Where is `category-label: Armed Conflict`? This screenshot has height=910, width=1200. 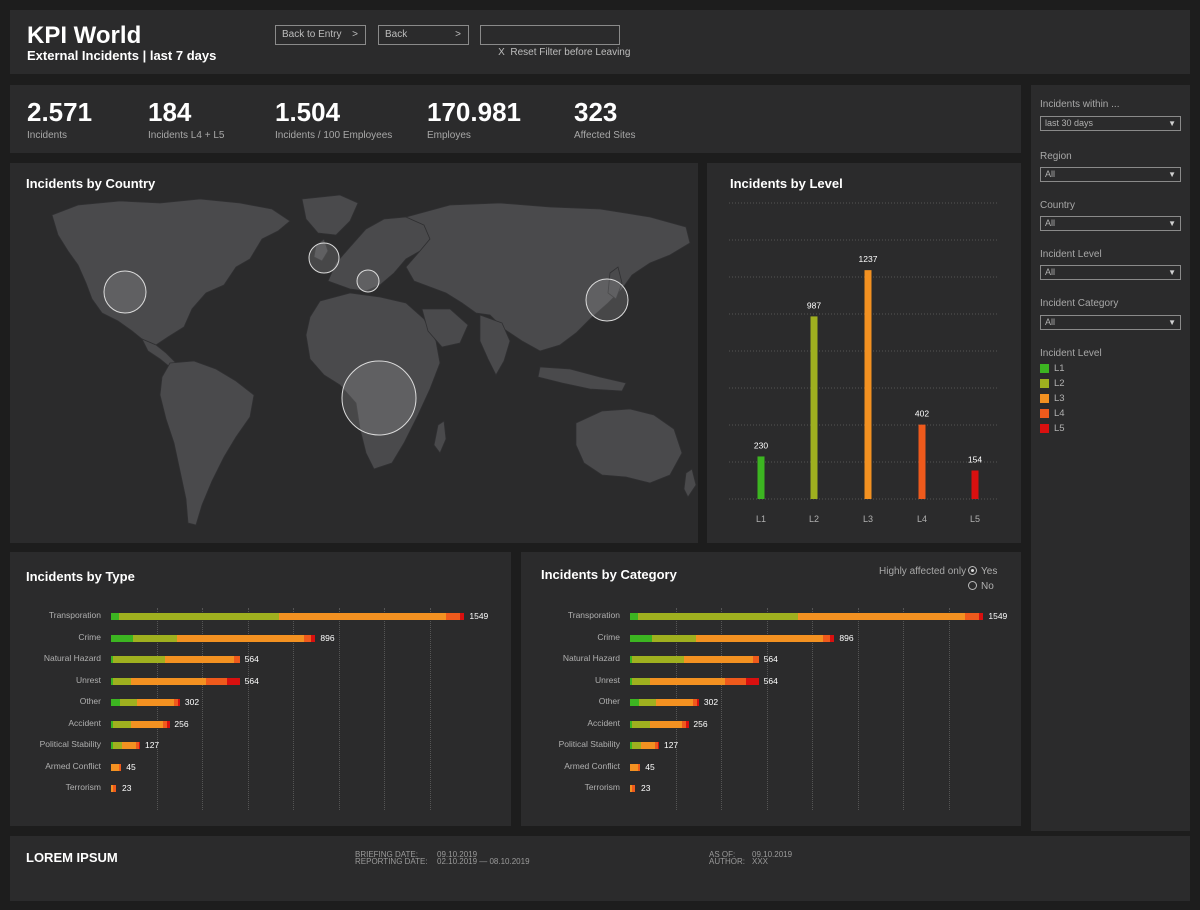
category-label: Armed Conflict is located at coordinates (73, 765).